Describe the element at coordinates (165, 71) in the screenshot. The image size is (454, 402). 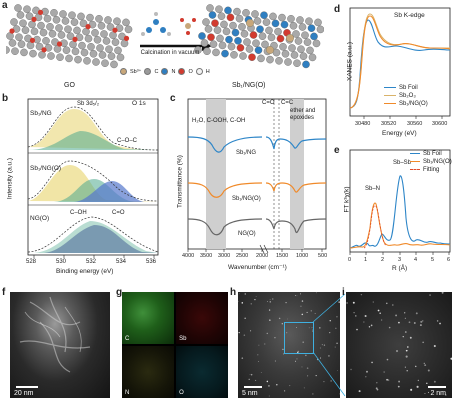
I see `atom-legend: Sb³⁺ C N O H` at that location.